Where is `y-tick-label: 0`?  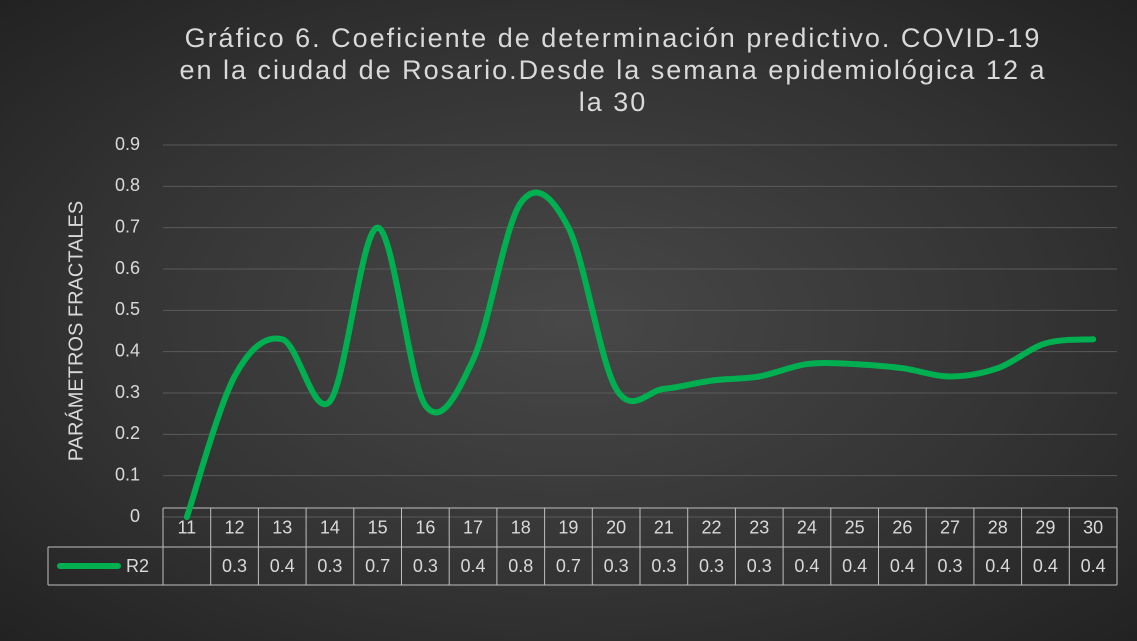
y-tick-label: 0 is located at coordinates (135, 516).